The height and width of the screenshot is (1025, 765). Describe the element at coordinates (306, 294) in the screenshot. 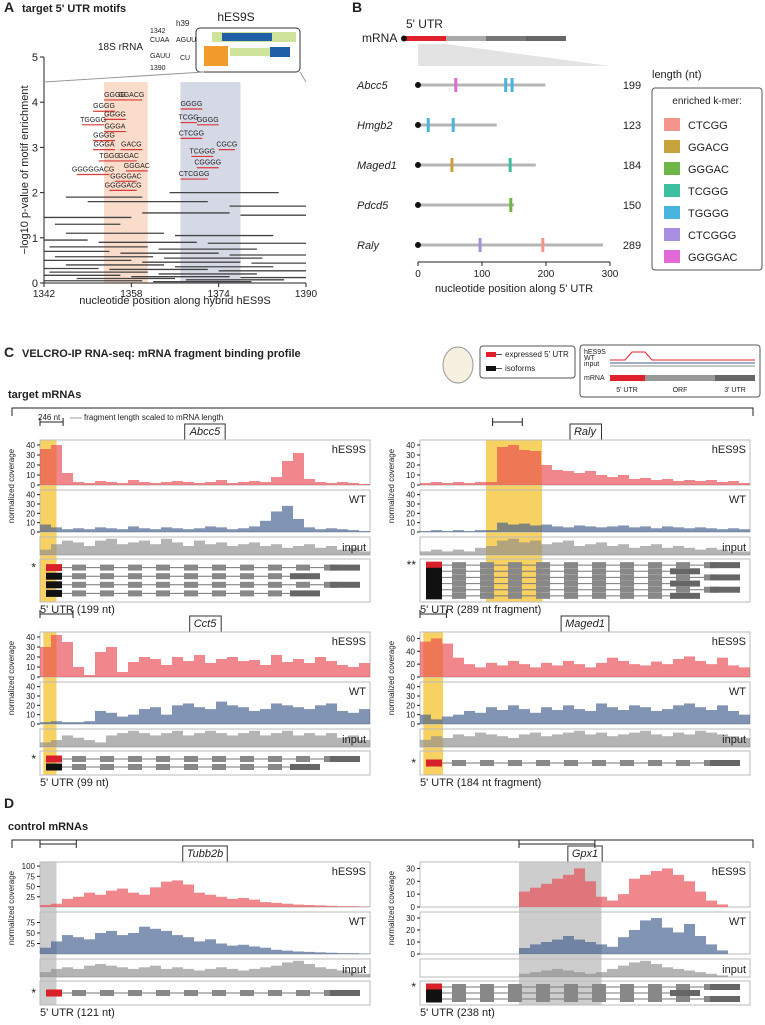

I see `x-tick-label: 1390` at that location.